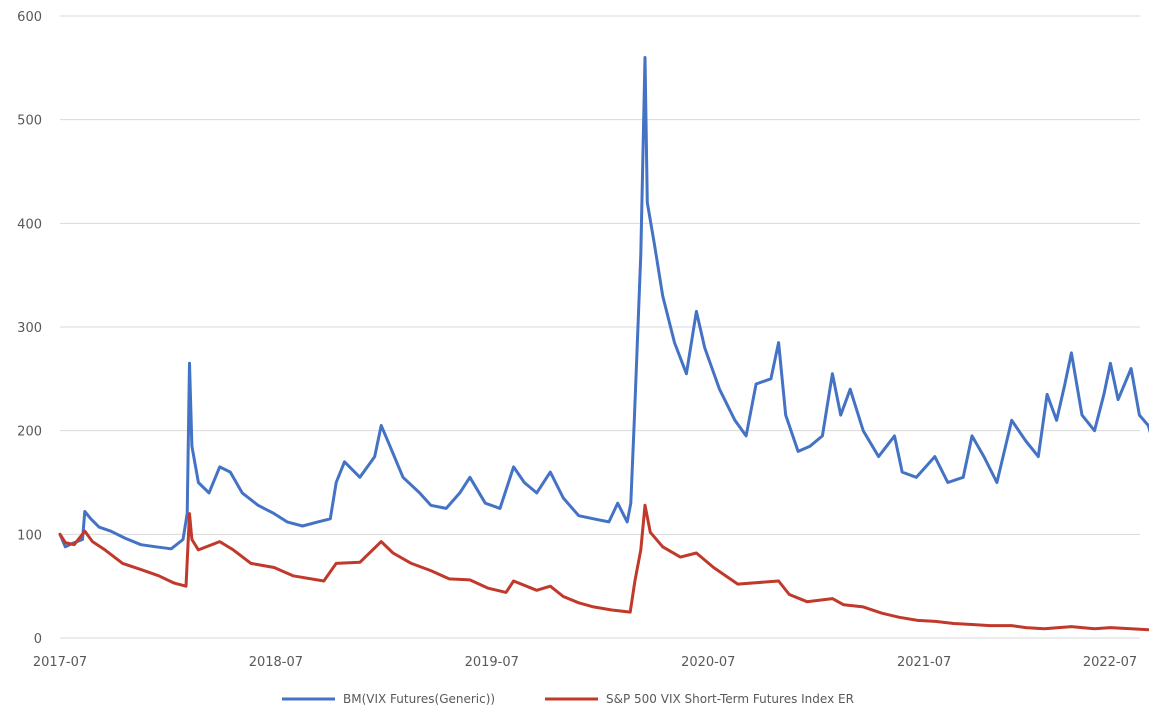 This screenshot has height=711, width=1149. Describe the element at coordinates (38, 639) in the screenshot. I see `y-tick-label: 0` at that location.